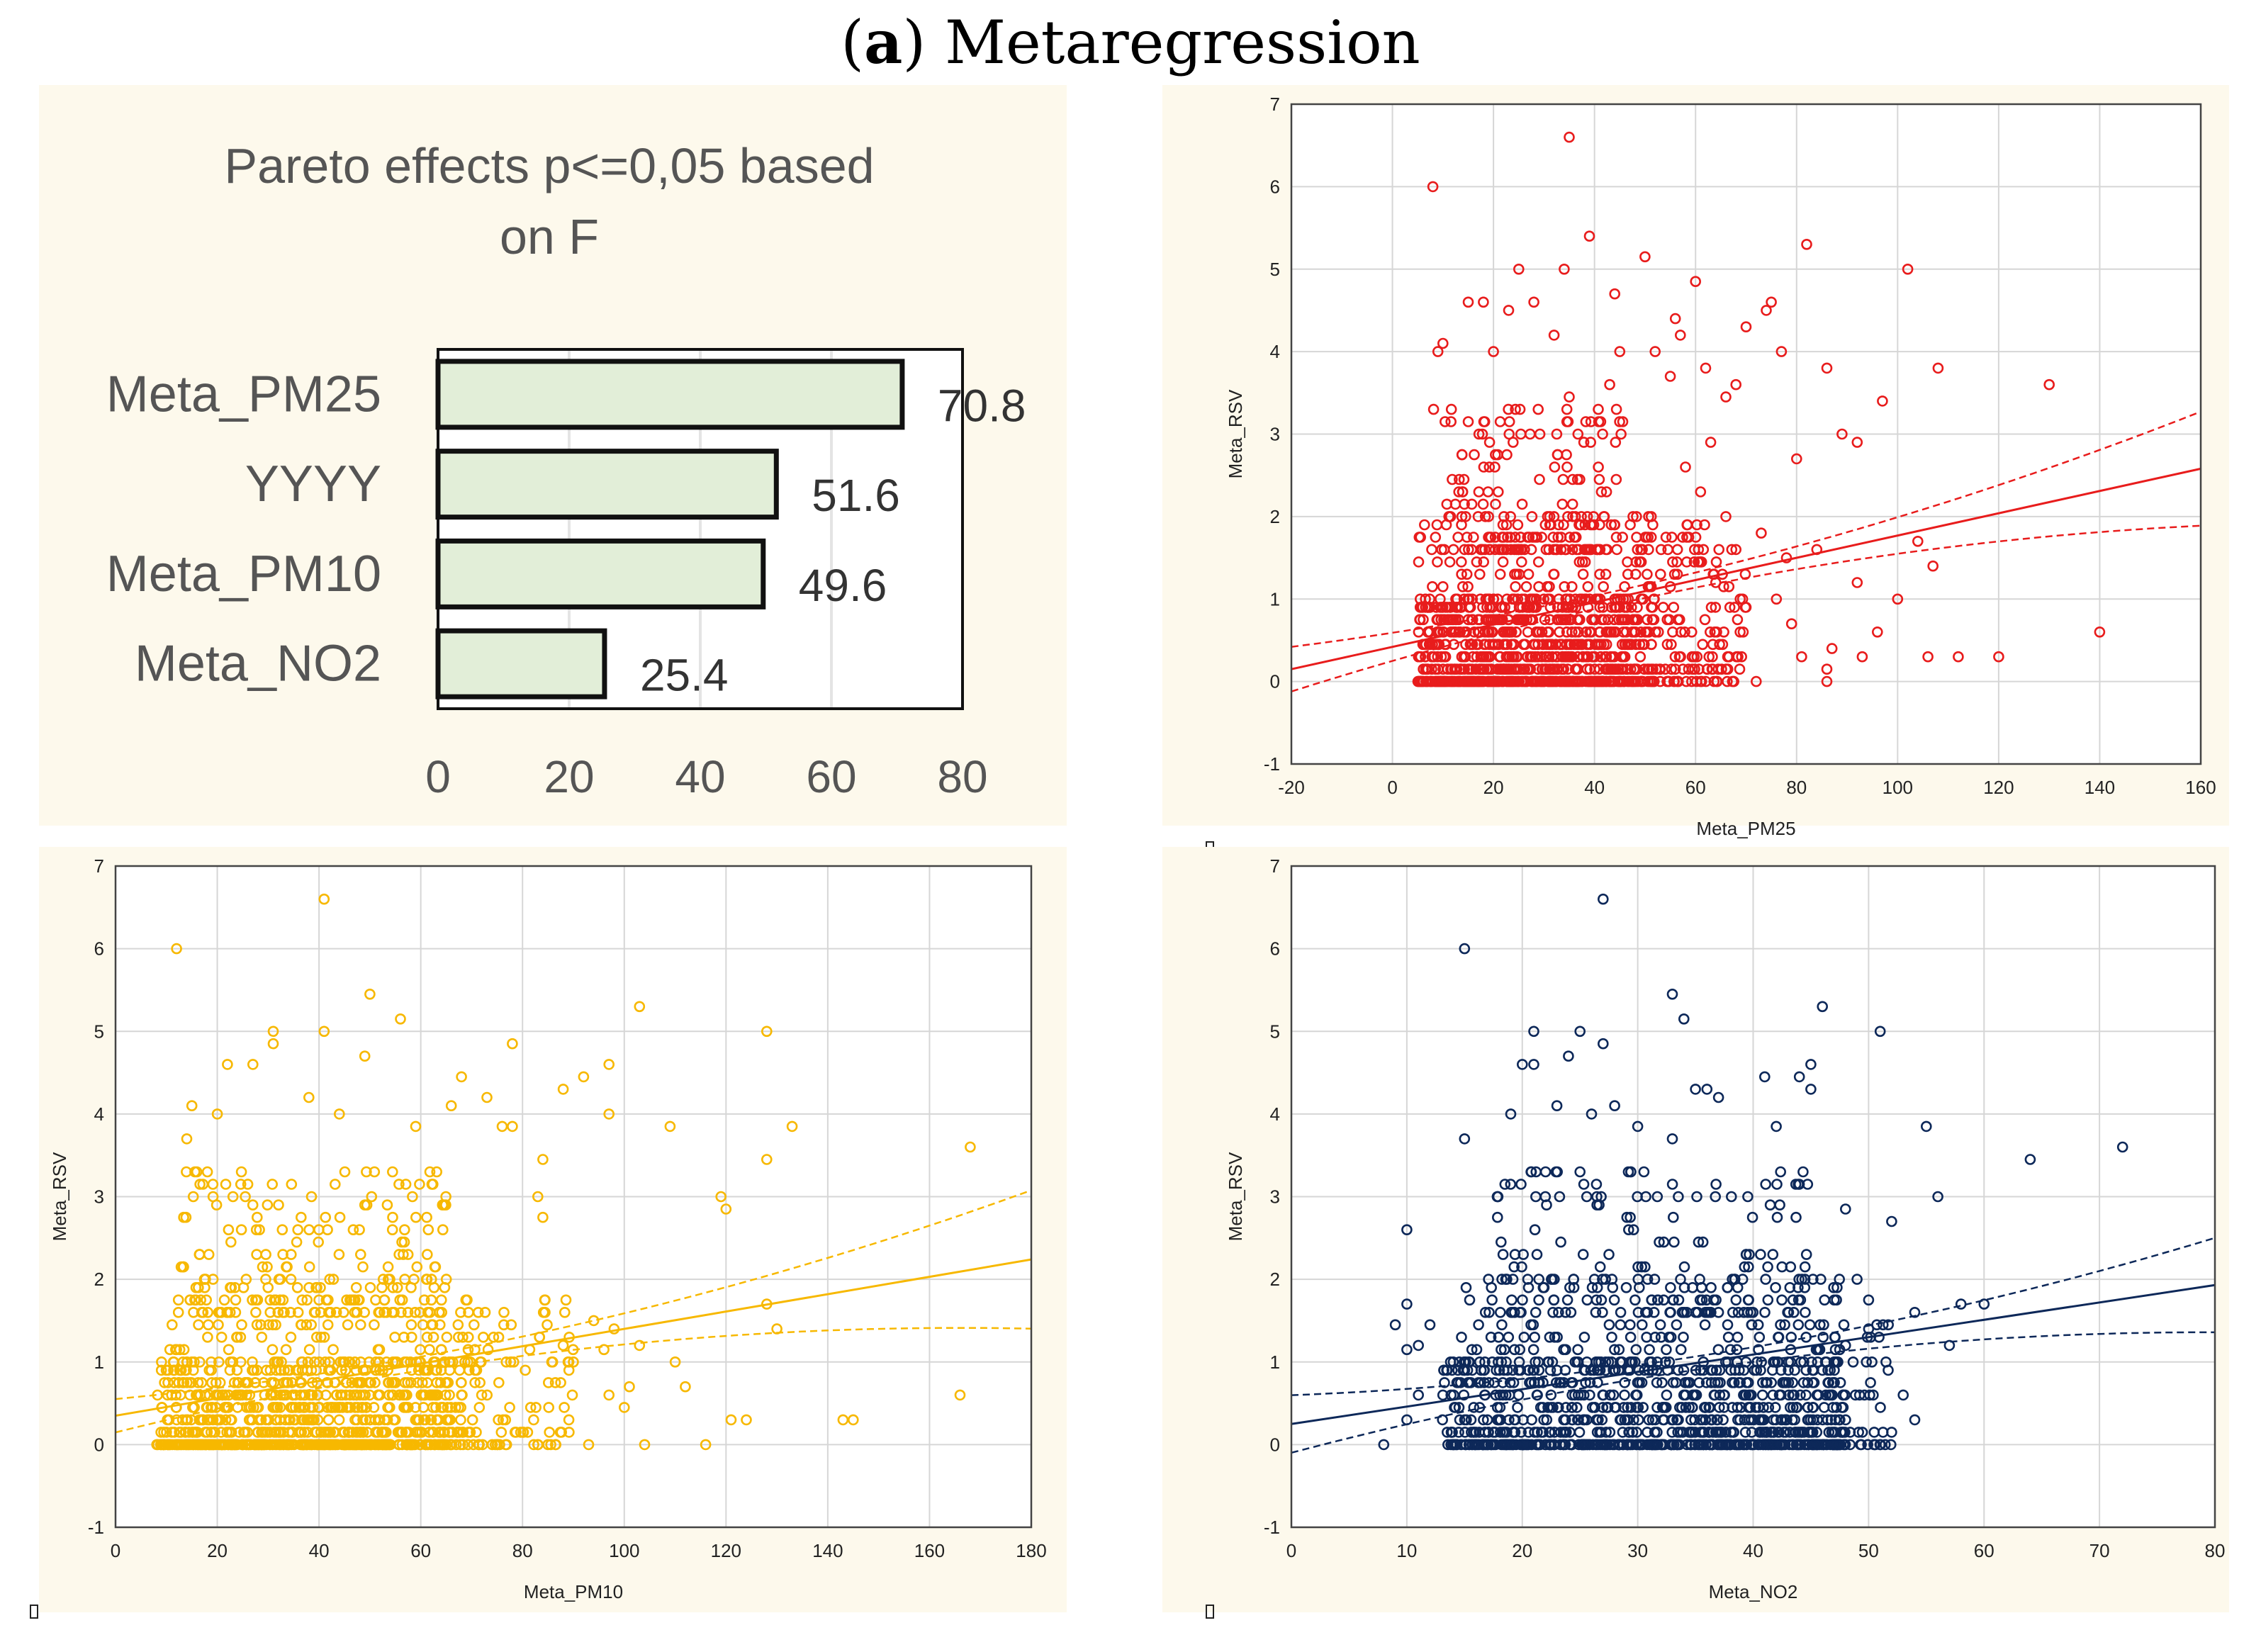 This screenshot has width=2261, height=1652. I want to click on x-tick-label: 40, so click(1594, 788).